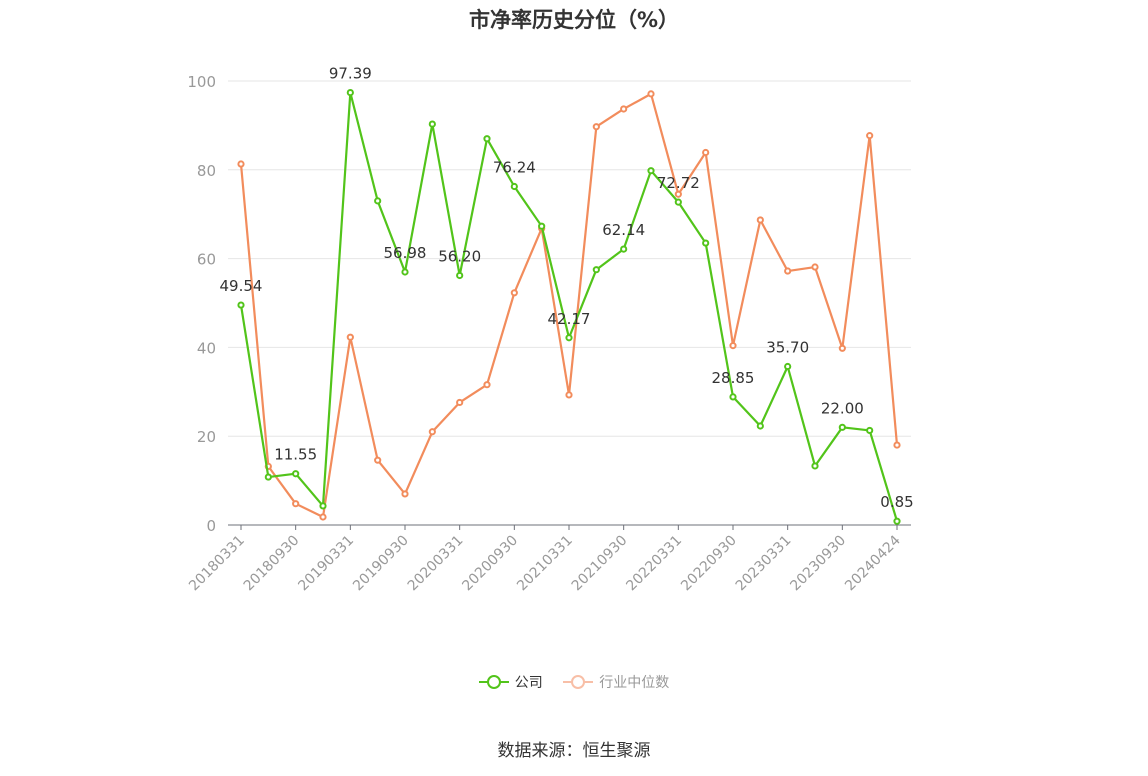 Image resolution: width=1148 pixels, height=776 pixels. I want to click on legend-item-industry-median: 行业中位数, so click(616, 682).